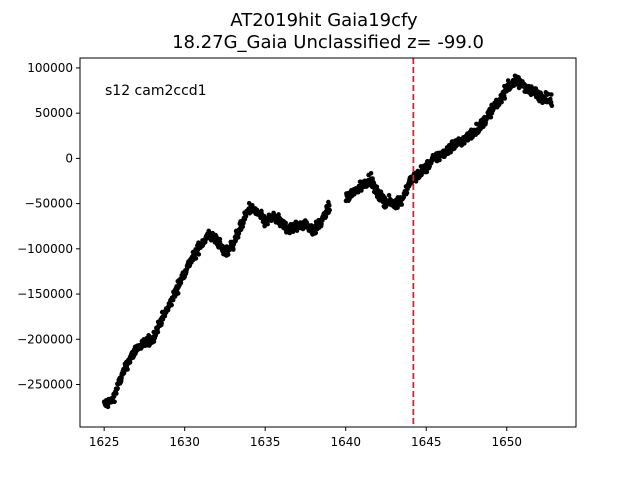  What do you see at coordinates (328, 42) in the screenshot?
I see `chart-title-line2: 18.27G_Gaia Unclassified z= -99.0` at bounding box center [328, 42].